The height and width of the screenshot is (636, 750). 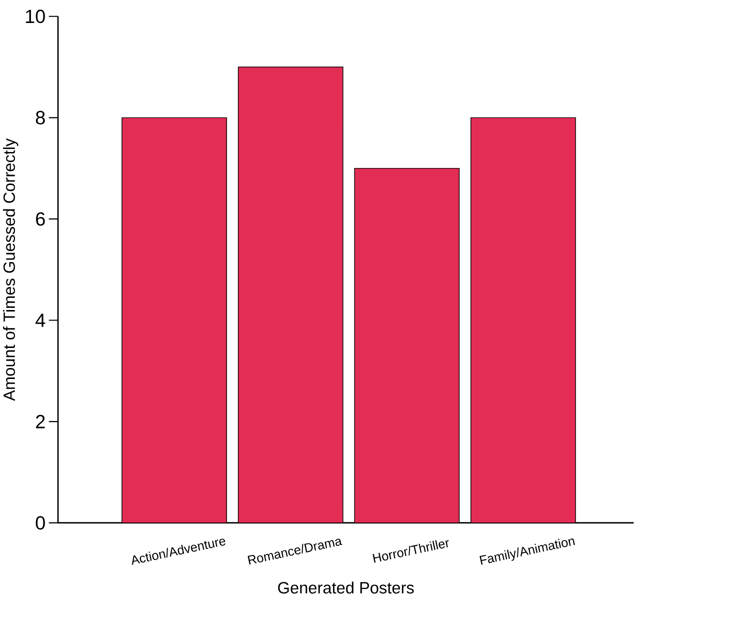 What do you see at coordinates (40, 421) in the screenshot?
I see `y-tick-label: 2` at bounding box center [40, 421].